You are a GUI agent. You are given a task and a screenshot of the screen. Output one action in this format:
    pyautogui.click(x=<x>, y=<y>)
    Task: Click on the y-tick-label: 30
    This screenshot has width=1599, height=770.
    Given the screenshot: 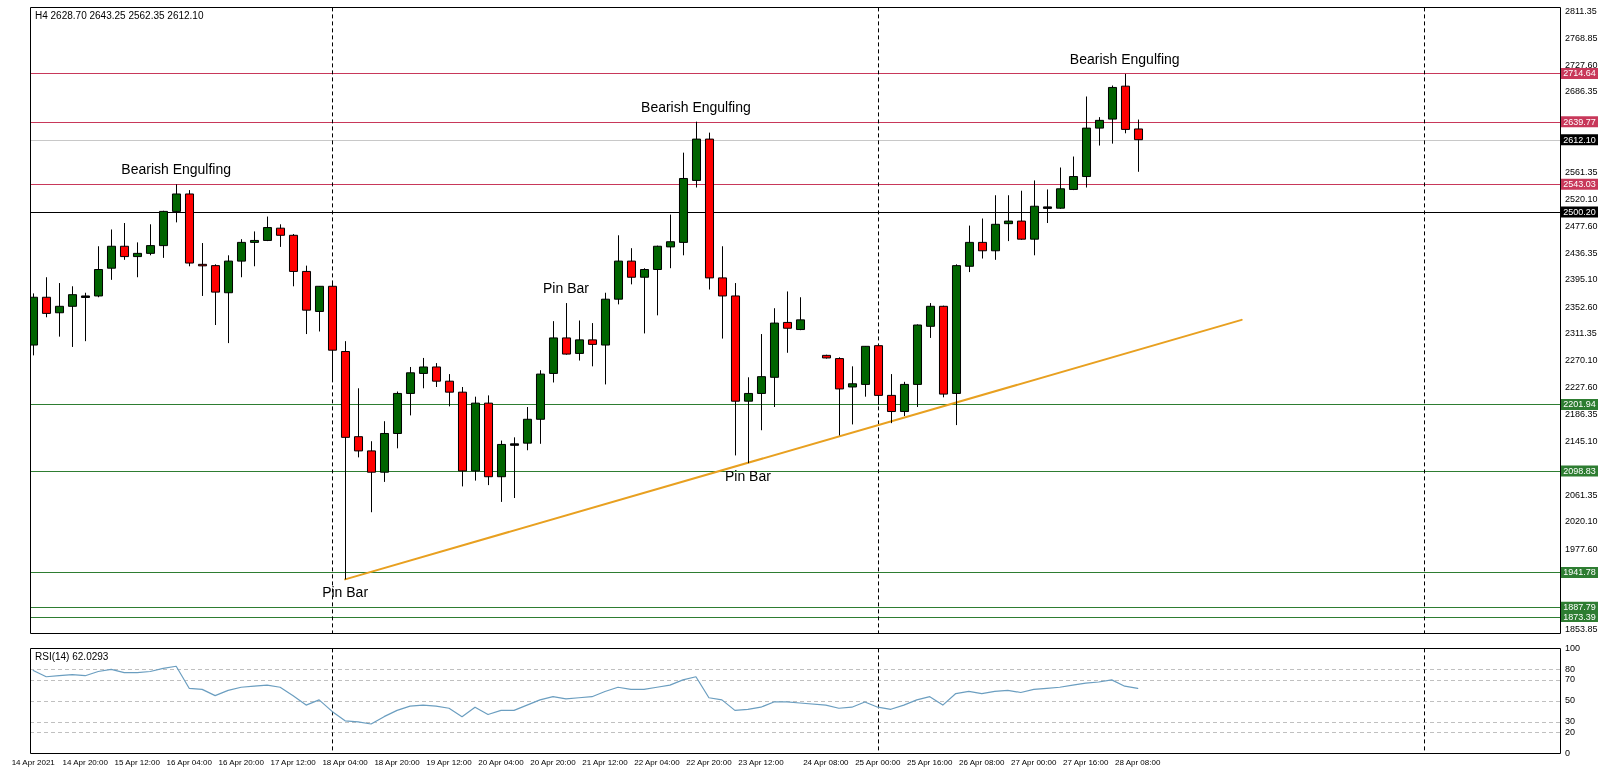 What is the action you would take?
    pyautogui.click(x=1570, y=721)
    